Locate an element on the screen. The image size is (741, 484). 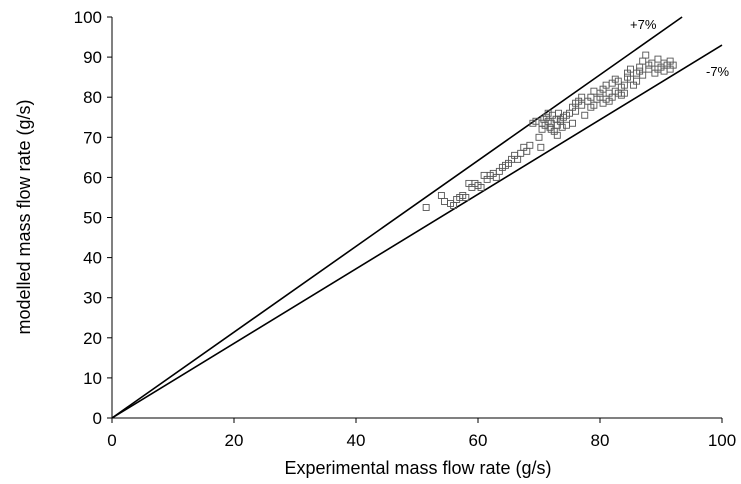
y-tick-label: 30 is located at coordinates (92, 298).